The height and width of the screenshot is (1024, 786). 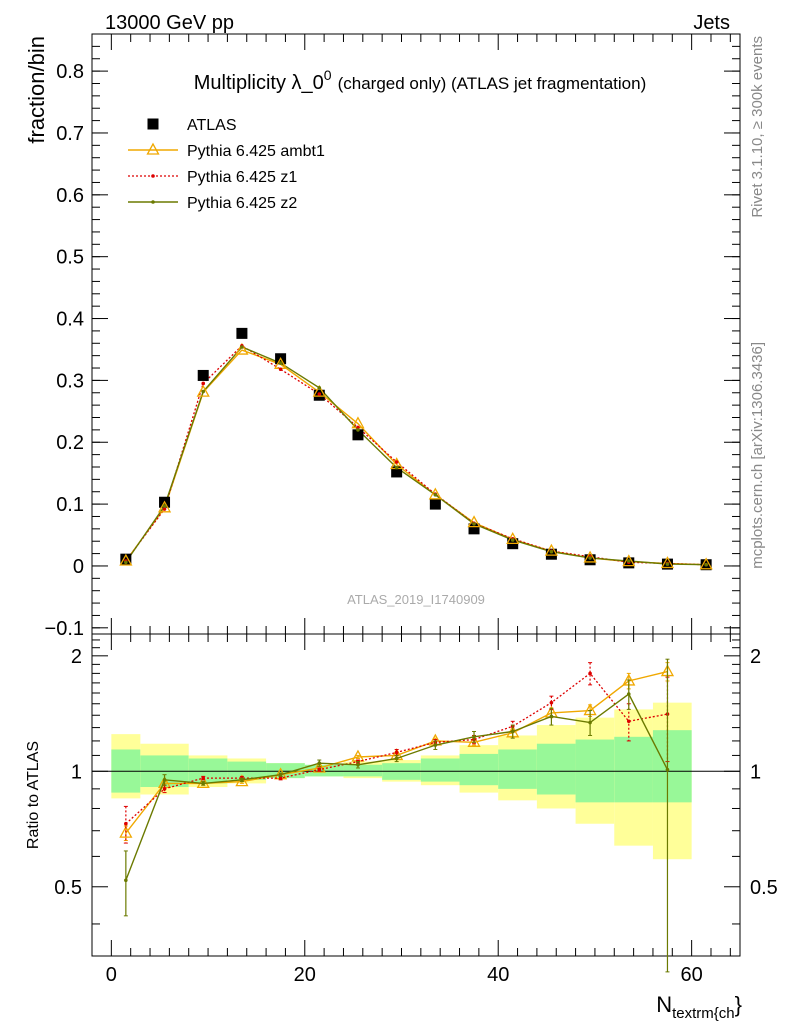 I want to click on main-y-tick-label: 0, so click(x=78, y=567).